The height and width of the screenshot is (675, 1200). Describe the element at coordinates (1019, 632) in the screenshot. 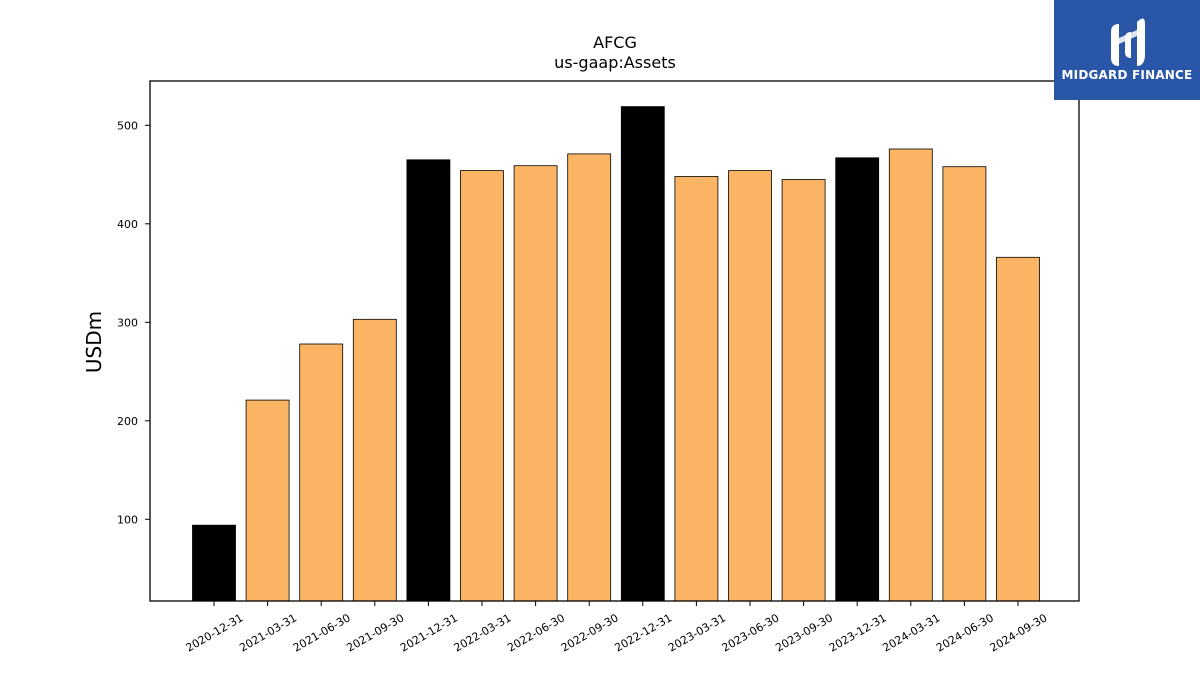

I see `x-tick-label: 2024-09-30` at that location.